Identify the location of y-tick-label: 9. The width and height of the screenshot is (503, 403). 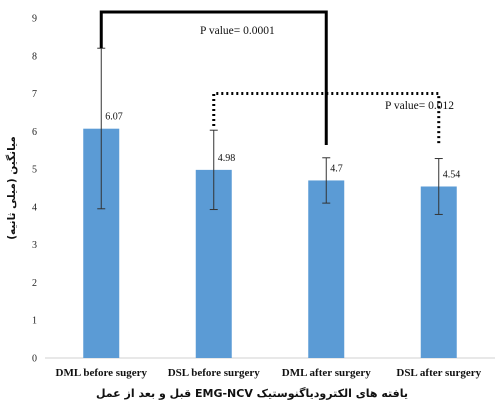
(34, 19).